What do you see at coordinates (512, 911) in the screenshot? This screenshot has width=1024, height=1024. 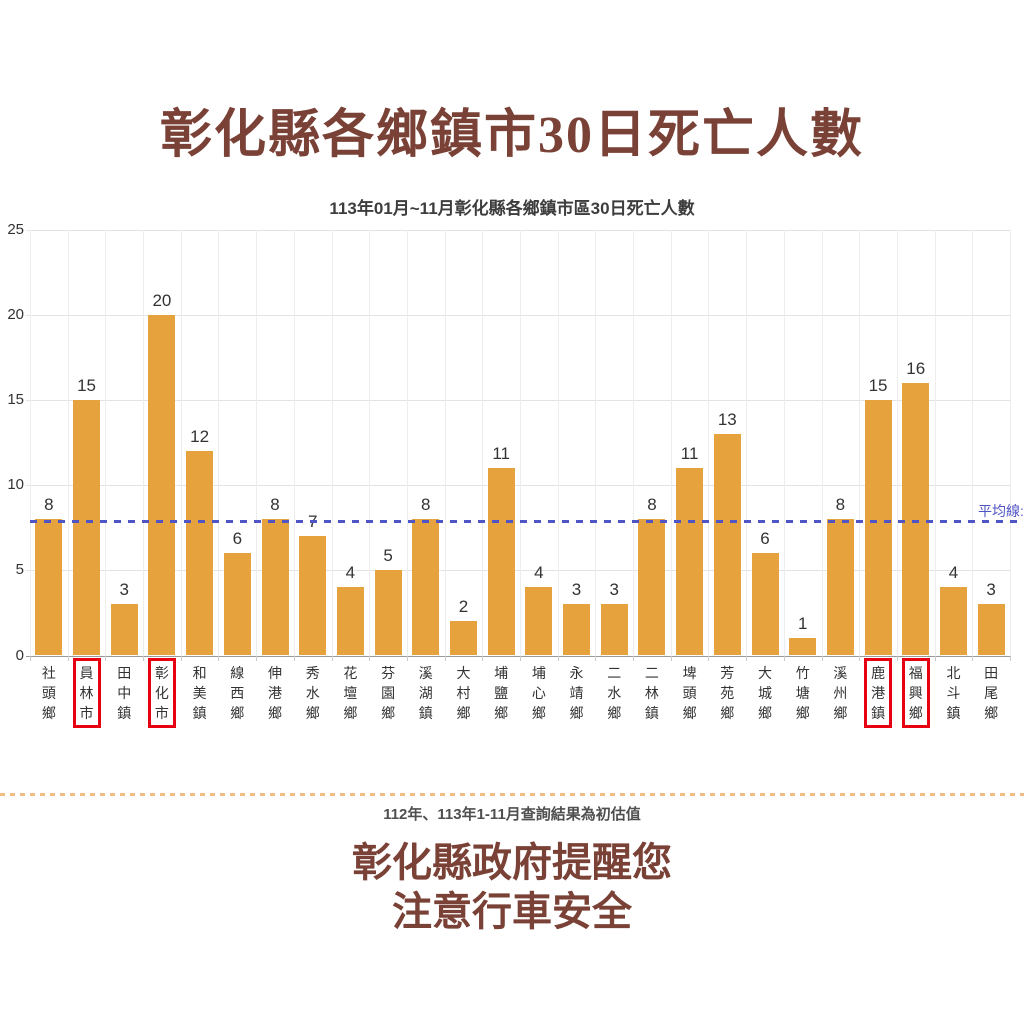 I see `footer-message-line2: 注意行車安全` at bounding box center [512, 911].